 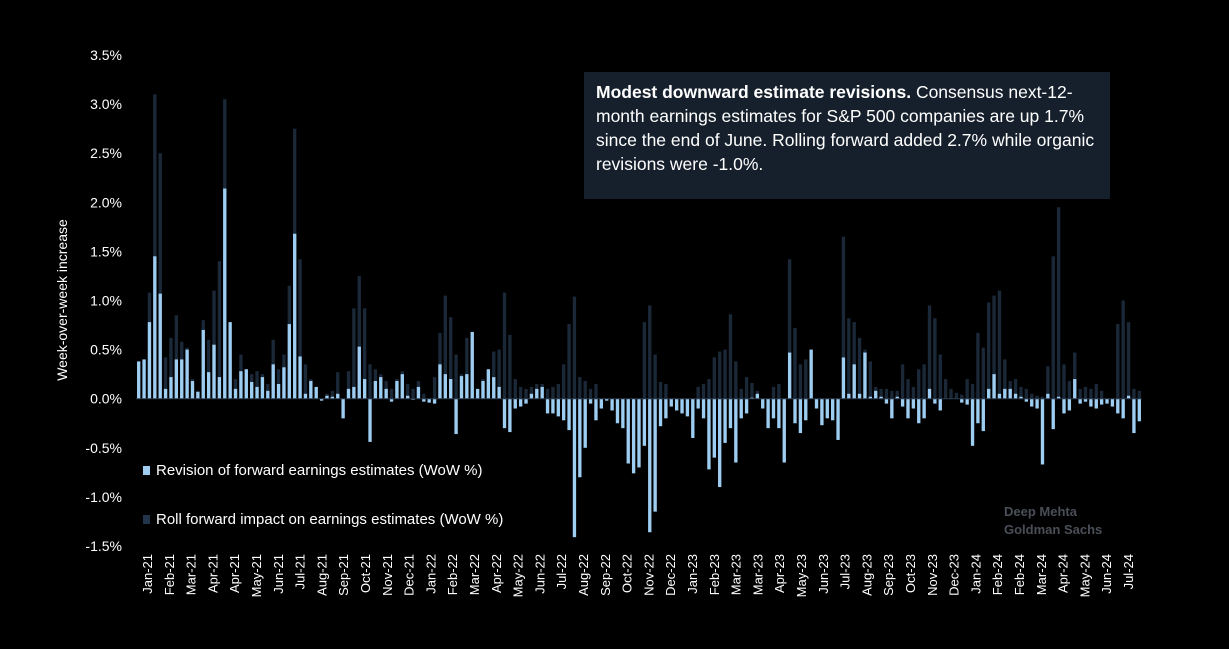 I want to click on x-tick-label: Aug-22, so click(x=583, y=575).